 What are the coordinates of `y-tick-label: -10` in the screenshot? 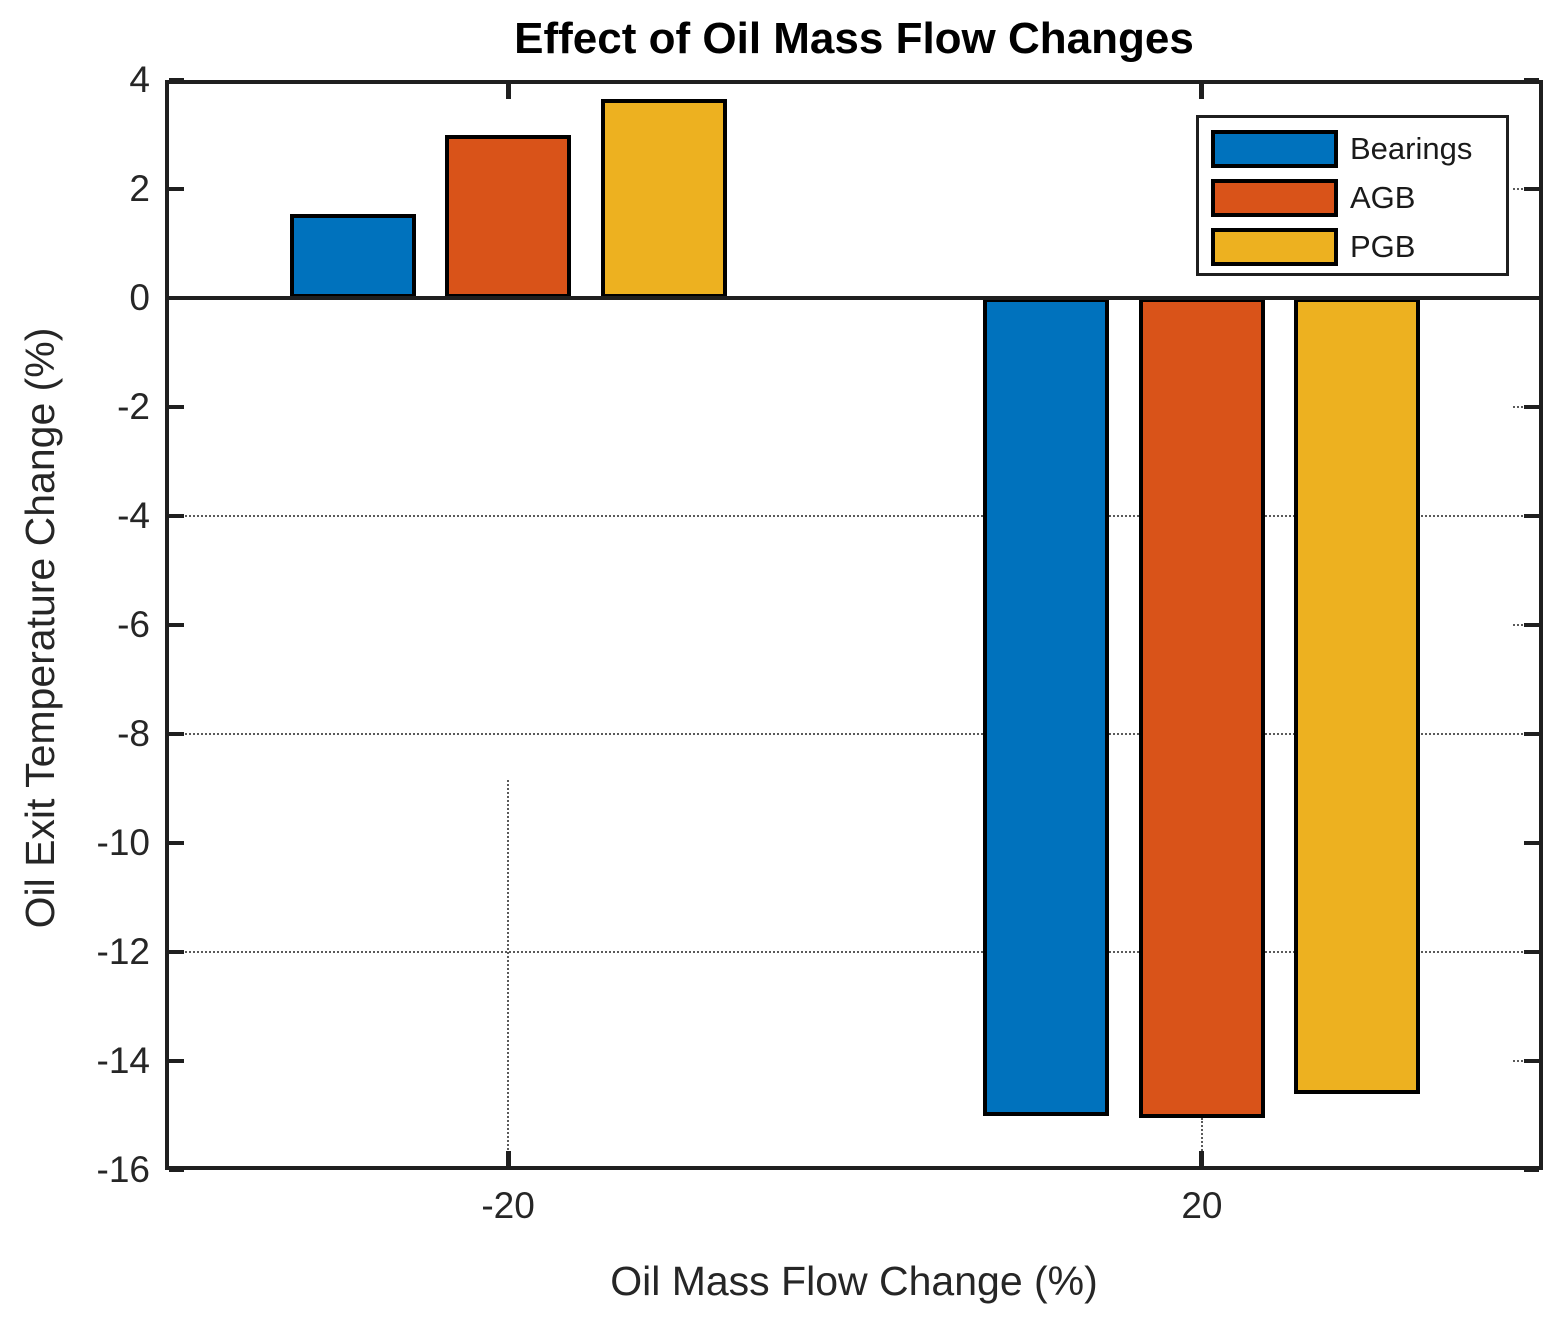 It's located at (123, 842).